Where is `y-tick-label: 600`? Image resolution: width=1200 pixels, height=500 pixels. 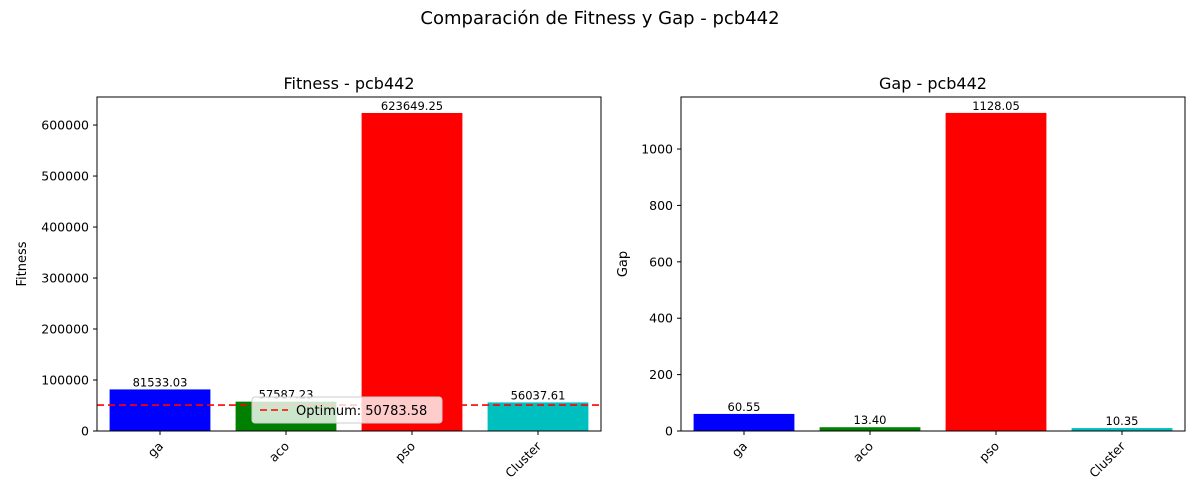
y-tick-label: 600 is located at coordinates (661, 261).